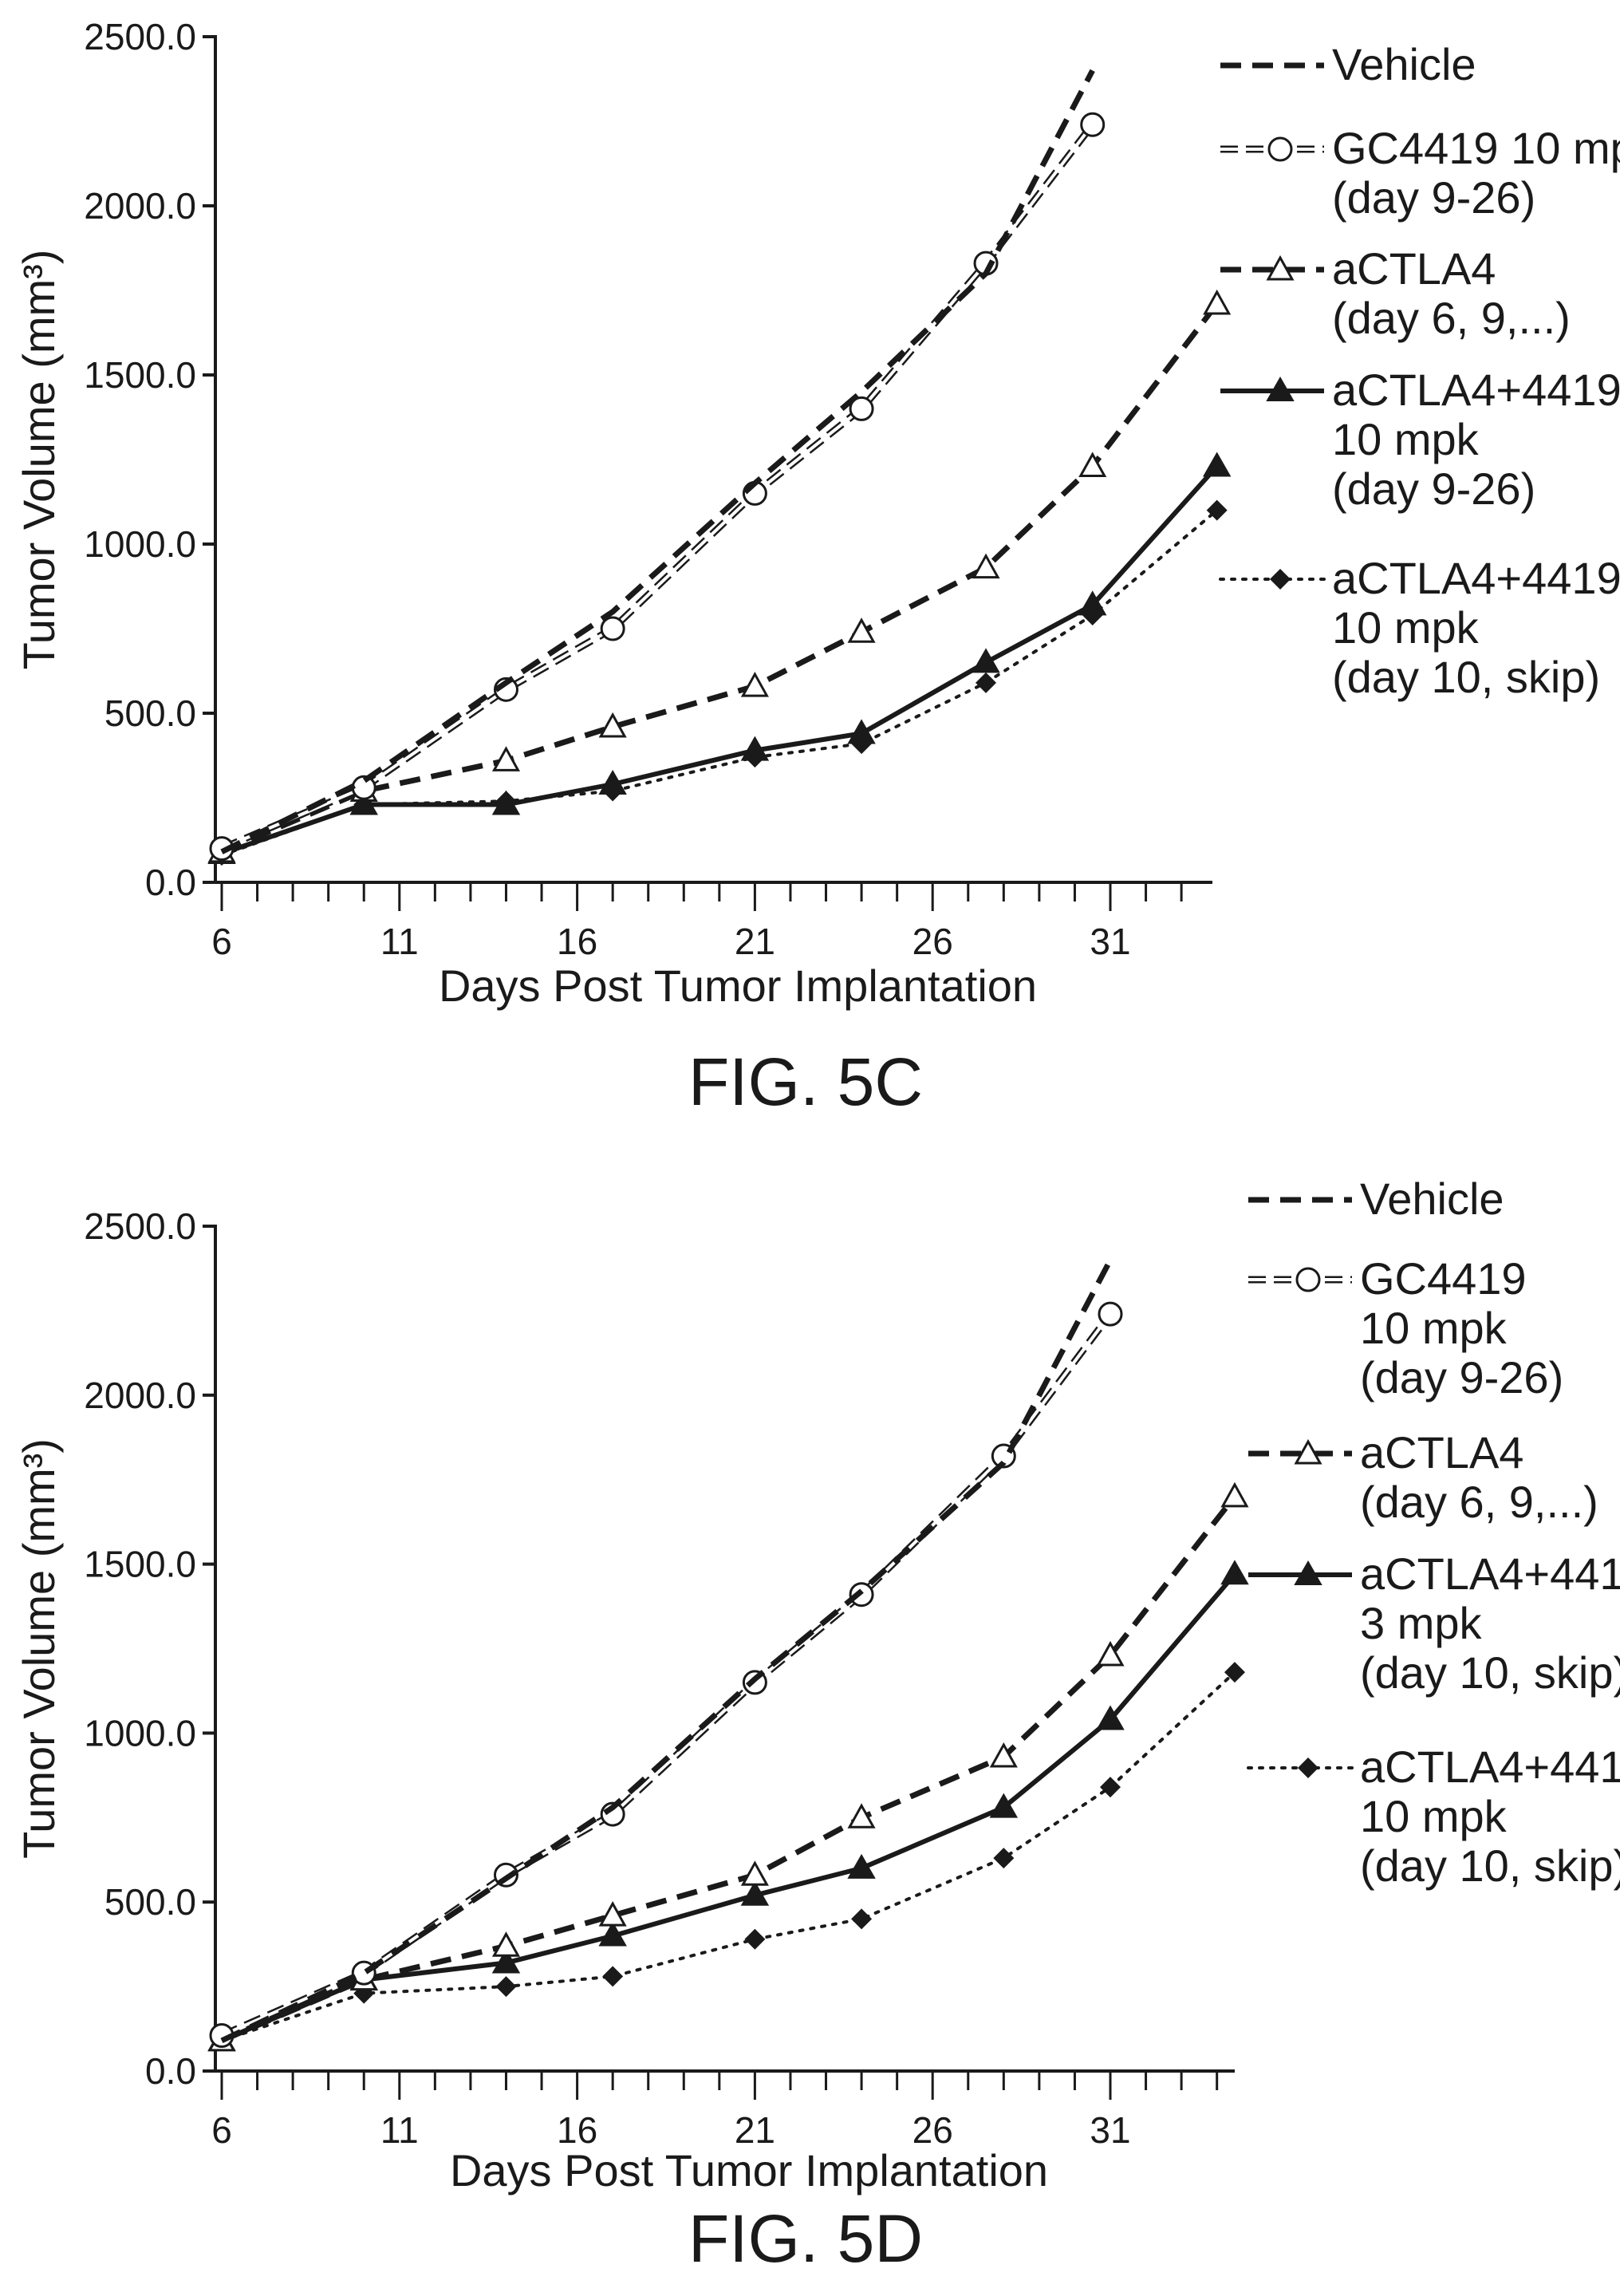 The height and width of the screenshot is (2296, 1620). I want to click on x-tick-label: 31, so click(1110, 2130).